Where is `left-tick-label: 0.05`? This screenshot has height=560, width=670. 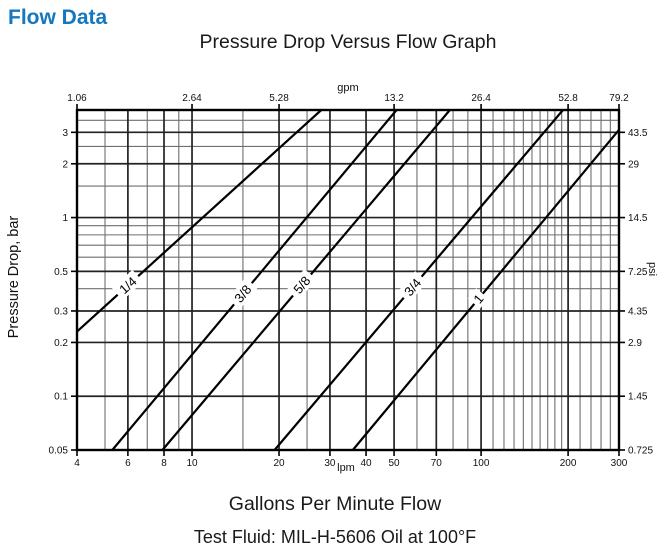
left-tick-label: 0.05 is located at coordinates (59, 451).